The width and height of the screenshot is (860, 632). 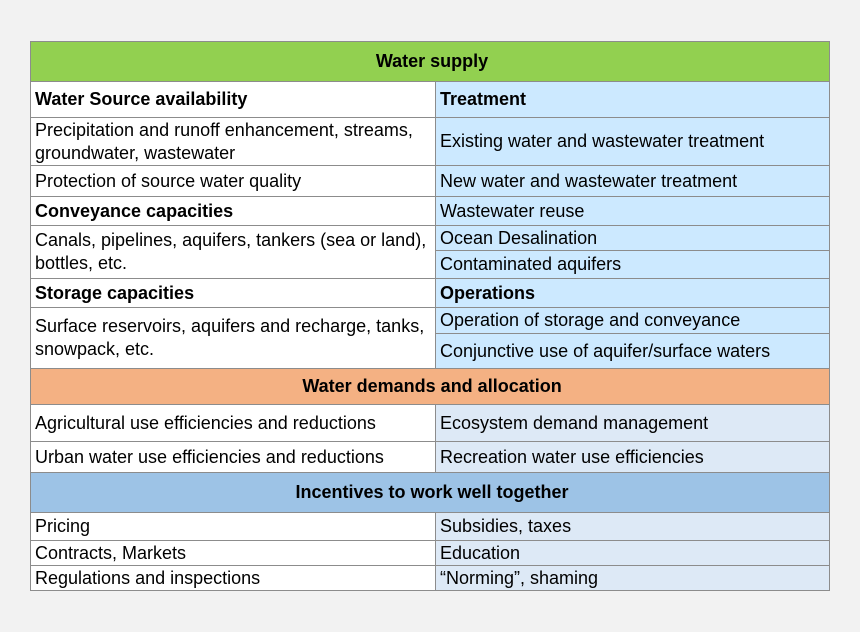 I want to click on treatment-item: Contaminated aquifers, so click(x=632, y=264).